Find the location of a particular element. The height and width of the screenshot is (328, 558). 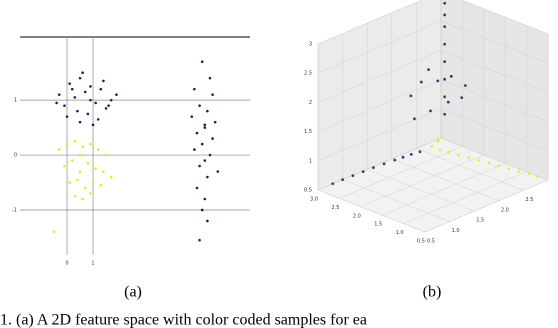

x-tick-label: 1.0 is located at coordinates (400, 233).